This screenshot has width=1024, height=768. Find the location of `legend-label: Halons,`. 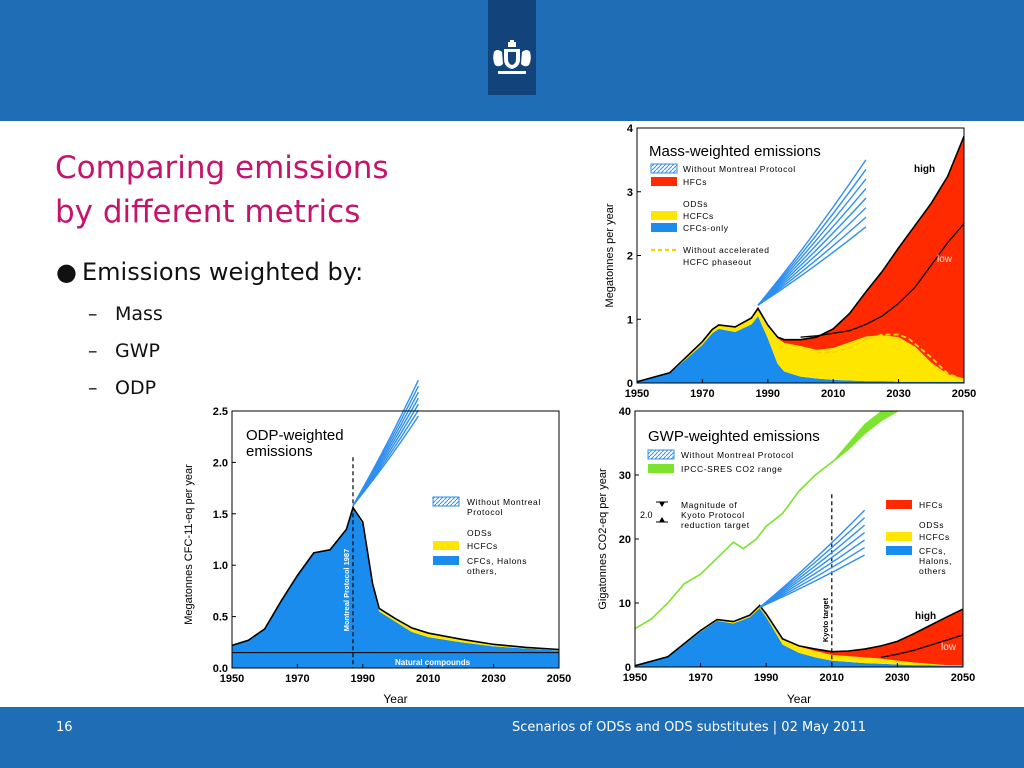

legend-label: Halons, is located at coordinates (935, 561).